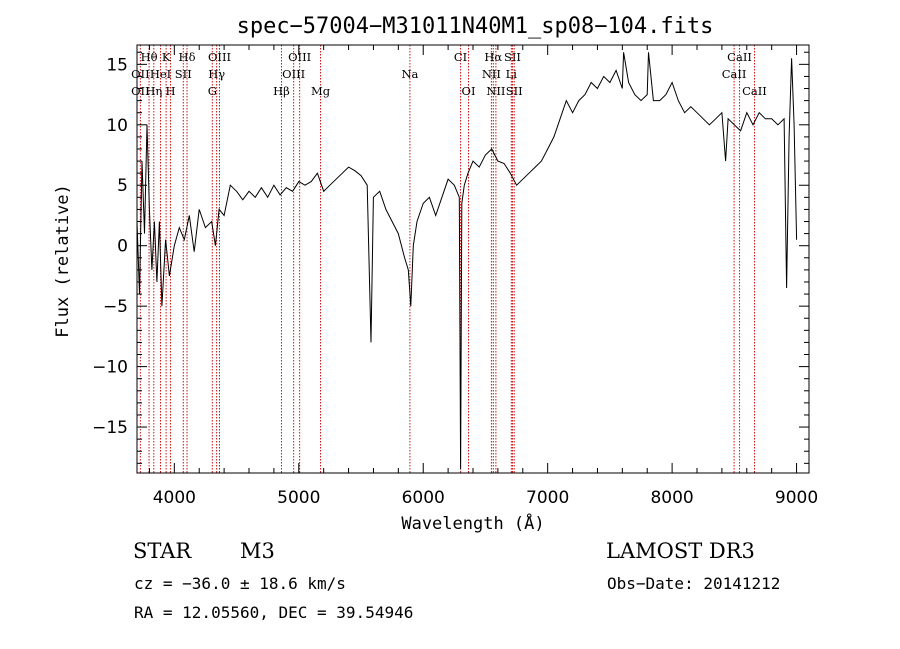 The height and width of the screenshot is (649, 900). I want to click on object-subclass: M3, so click(257, 551).